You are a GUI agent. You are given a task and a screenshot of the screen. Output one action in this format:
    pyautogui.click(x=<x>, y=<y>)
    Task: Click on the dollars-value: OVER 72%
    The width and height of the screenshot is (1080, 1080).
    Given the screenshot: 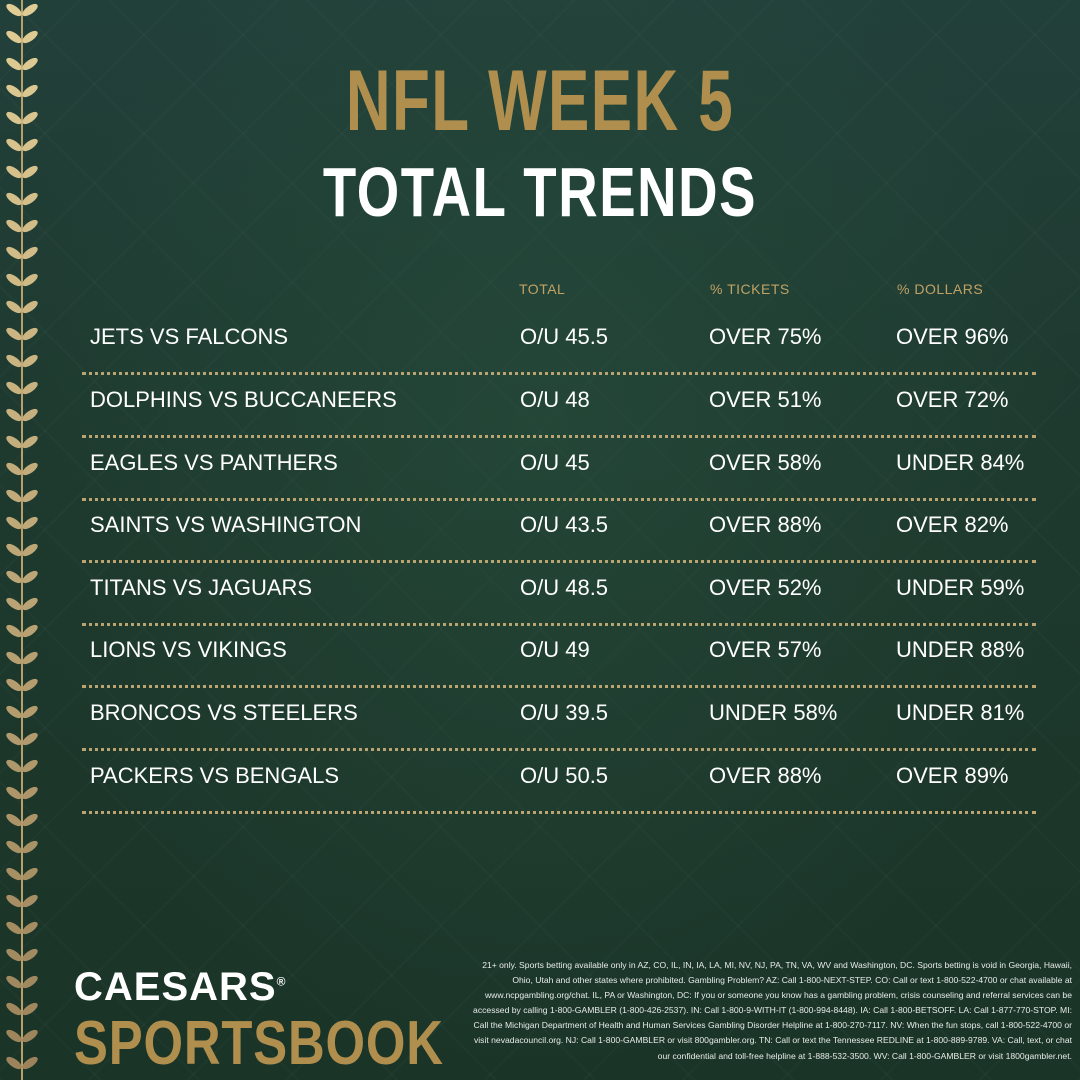 What is the action you would take?
    pyautogui.click(x=952, y=399)
    